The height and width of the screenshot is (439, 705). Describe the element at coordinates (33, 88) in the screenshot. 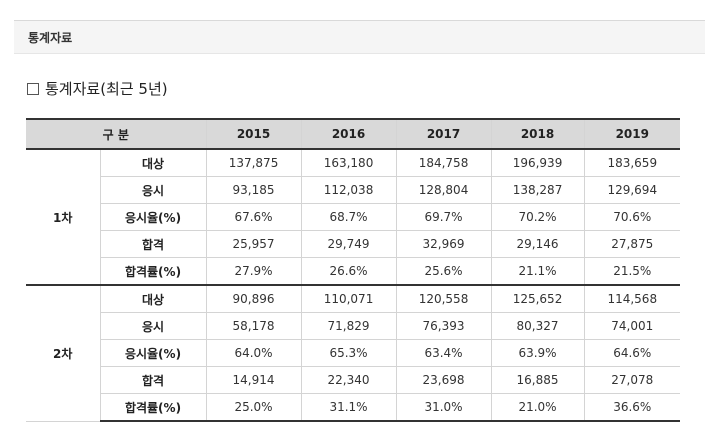

I see `square-bullet-icon` at that location.